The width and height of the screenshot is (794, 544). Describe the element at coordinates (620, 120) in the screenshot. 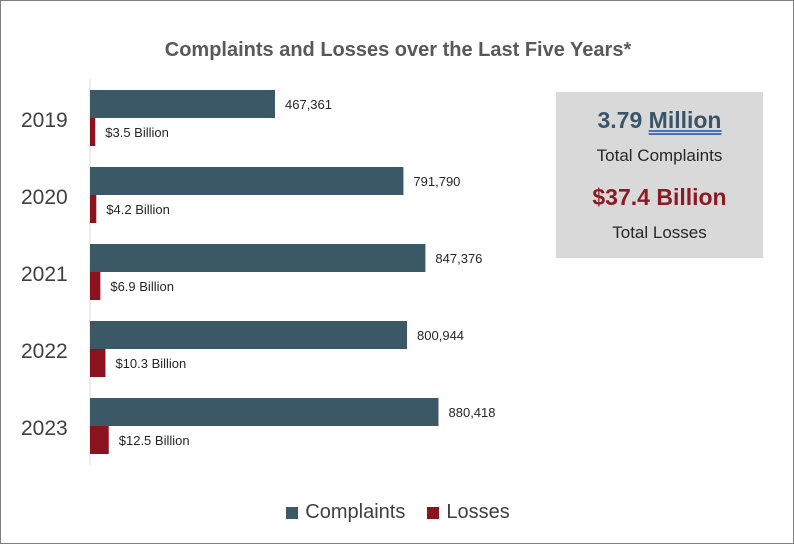

I see `total-complaints-number: 3.79` at that location.